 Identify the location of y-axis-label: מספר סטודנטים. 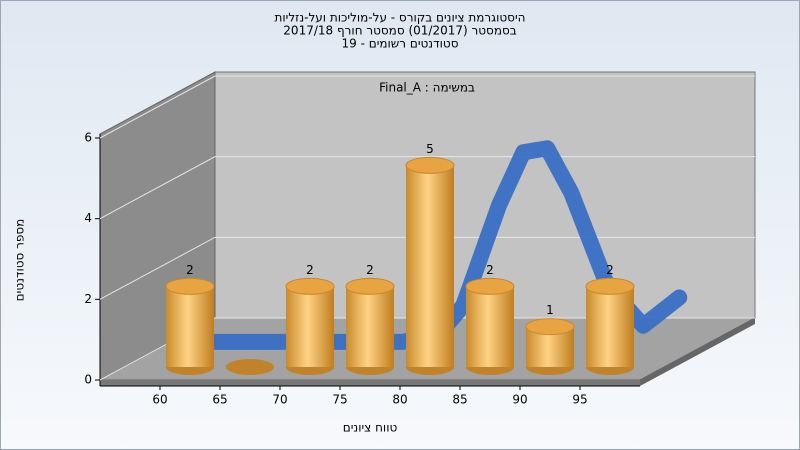
(20, 260).